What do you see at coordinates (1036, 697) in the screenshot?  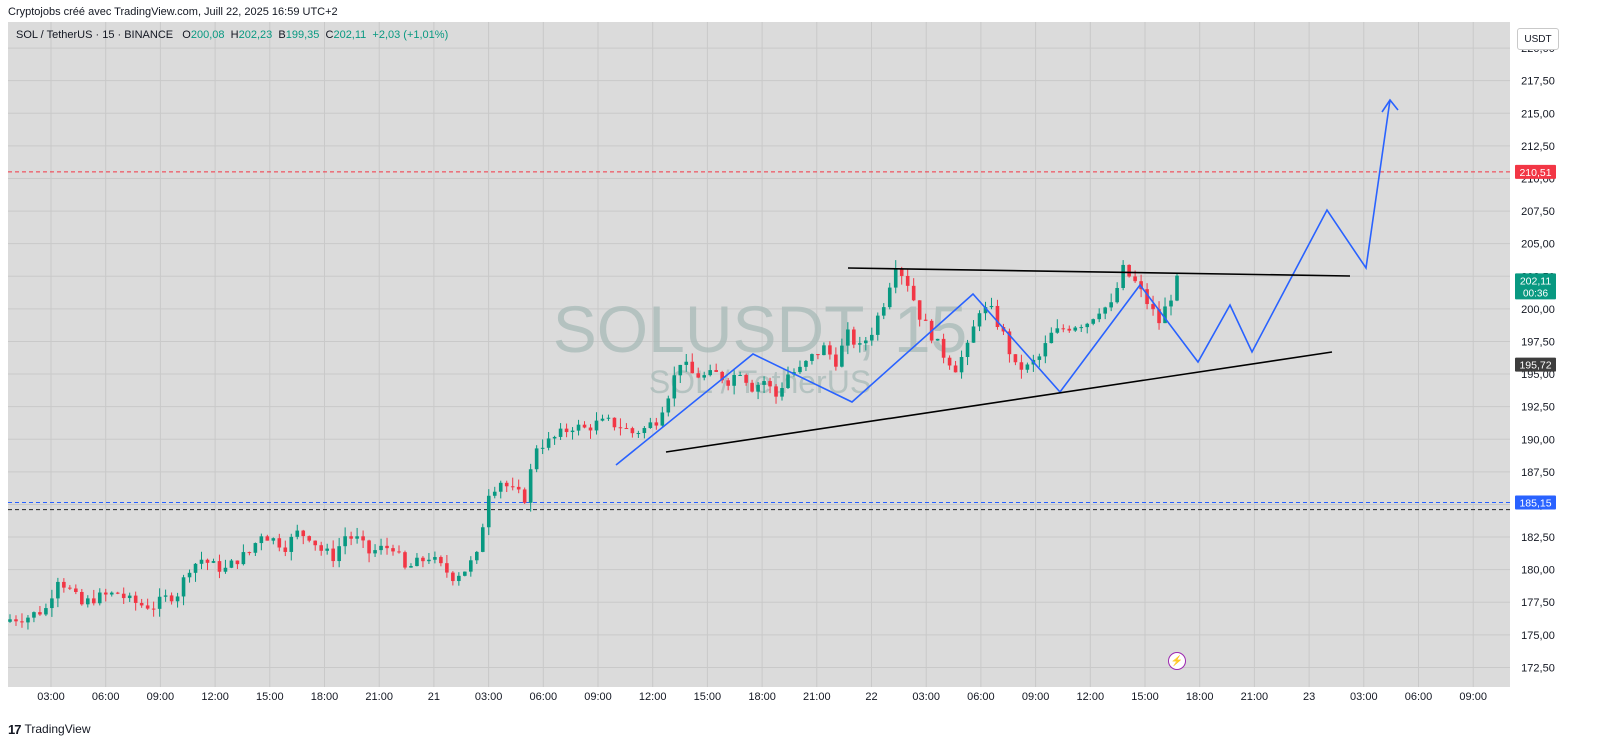 I see `time-tick-label: 09:00` at bounding box center [1036, 697].